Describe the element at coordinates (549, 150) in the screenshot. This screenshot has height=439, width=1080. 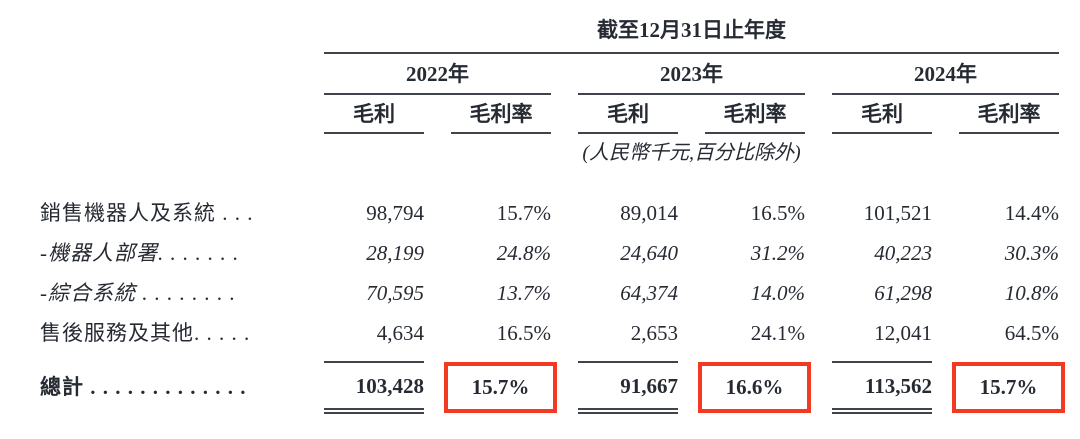
I see `unit-note-row: (人民幣千元,百分比除外)` at that location.